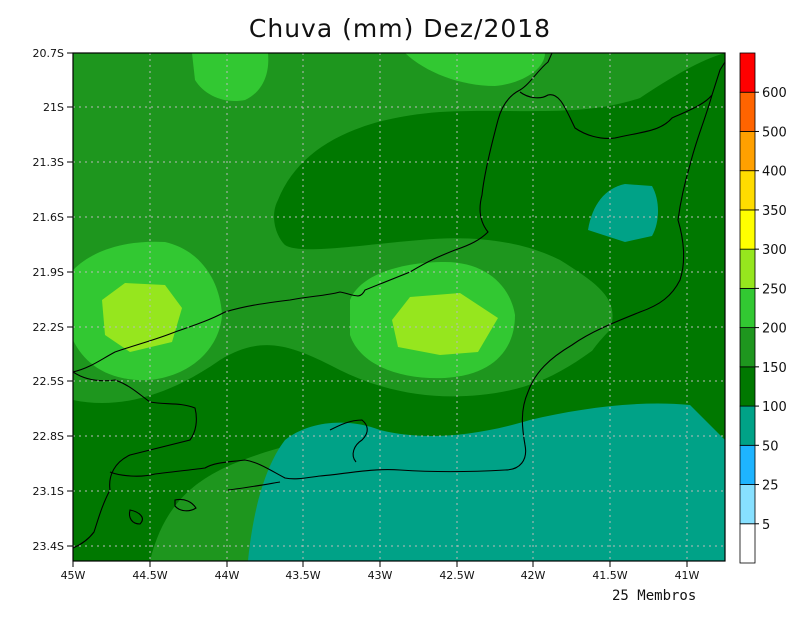 The width and height of the screenshot is (800, 618). Describe the element at coordinates (149, 575) in the screenshot. I see `lon-label: 44.5W` at that location.